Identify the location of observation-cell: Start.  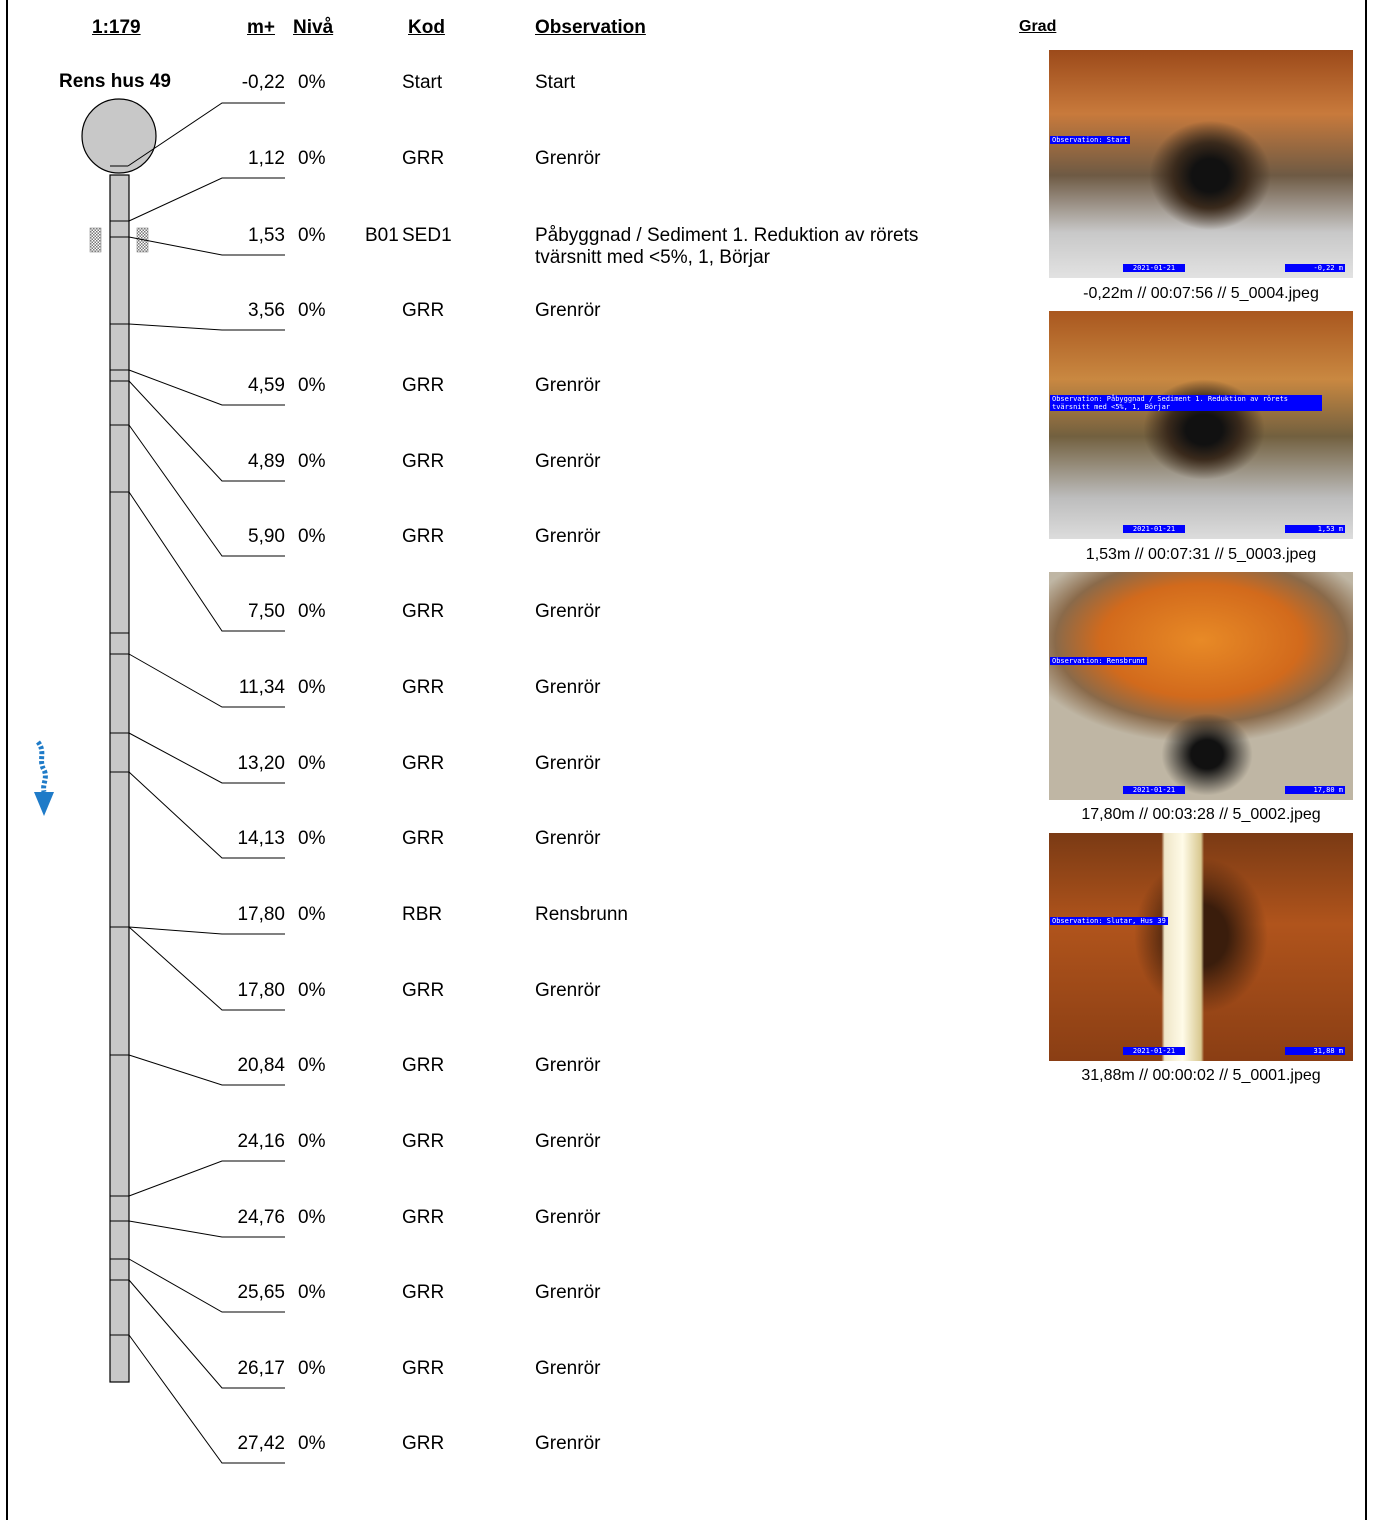
(555, 82).